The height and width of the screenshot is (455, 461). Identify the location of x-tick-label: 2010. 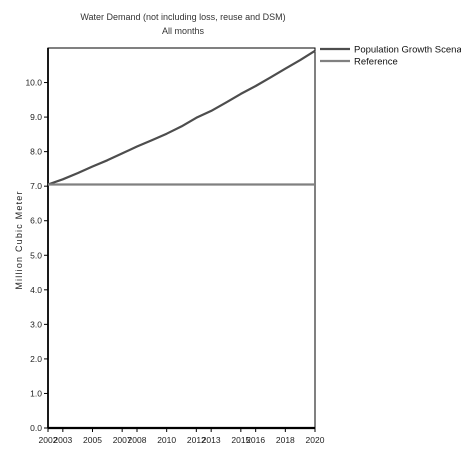
(166, 440).